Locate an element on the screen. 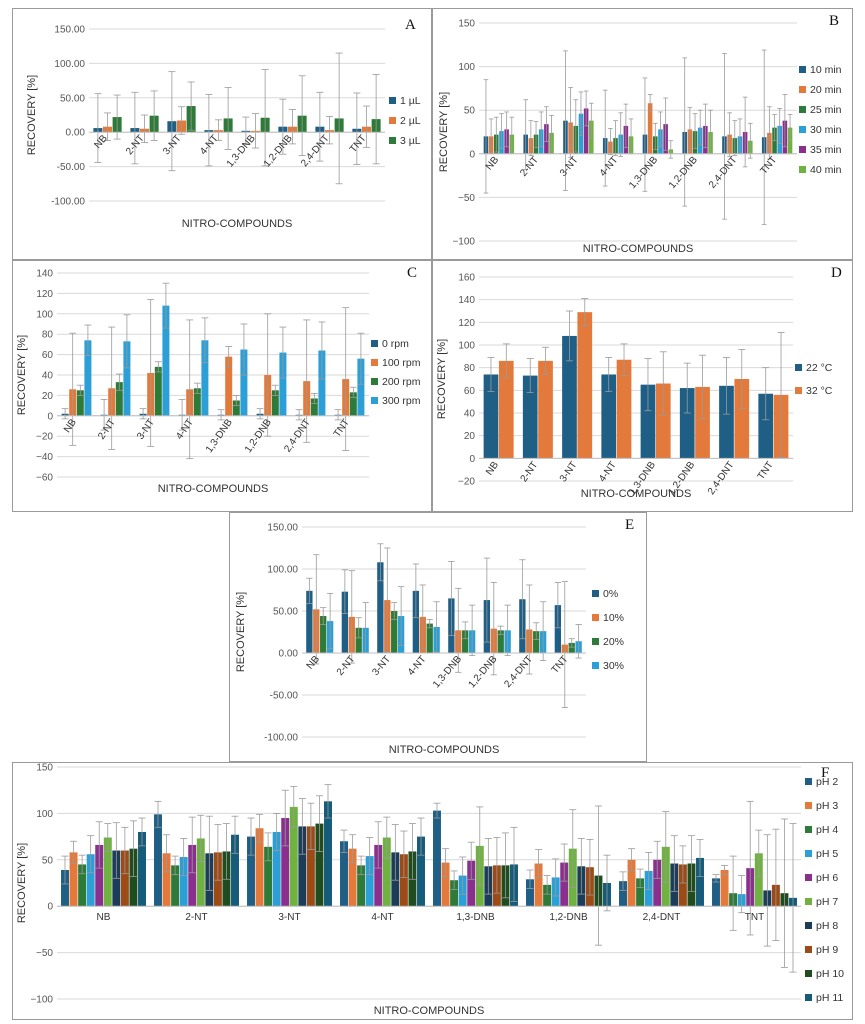  chart-b-legend-label: 25 min is located at coordinates (826, 110).